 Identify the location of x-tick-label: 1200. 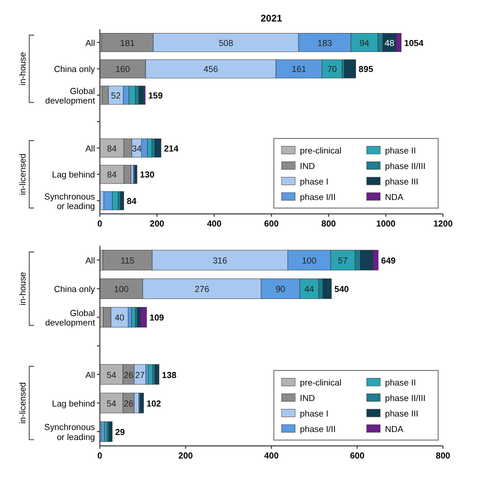
(443, 223).